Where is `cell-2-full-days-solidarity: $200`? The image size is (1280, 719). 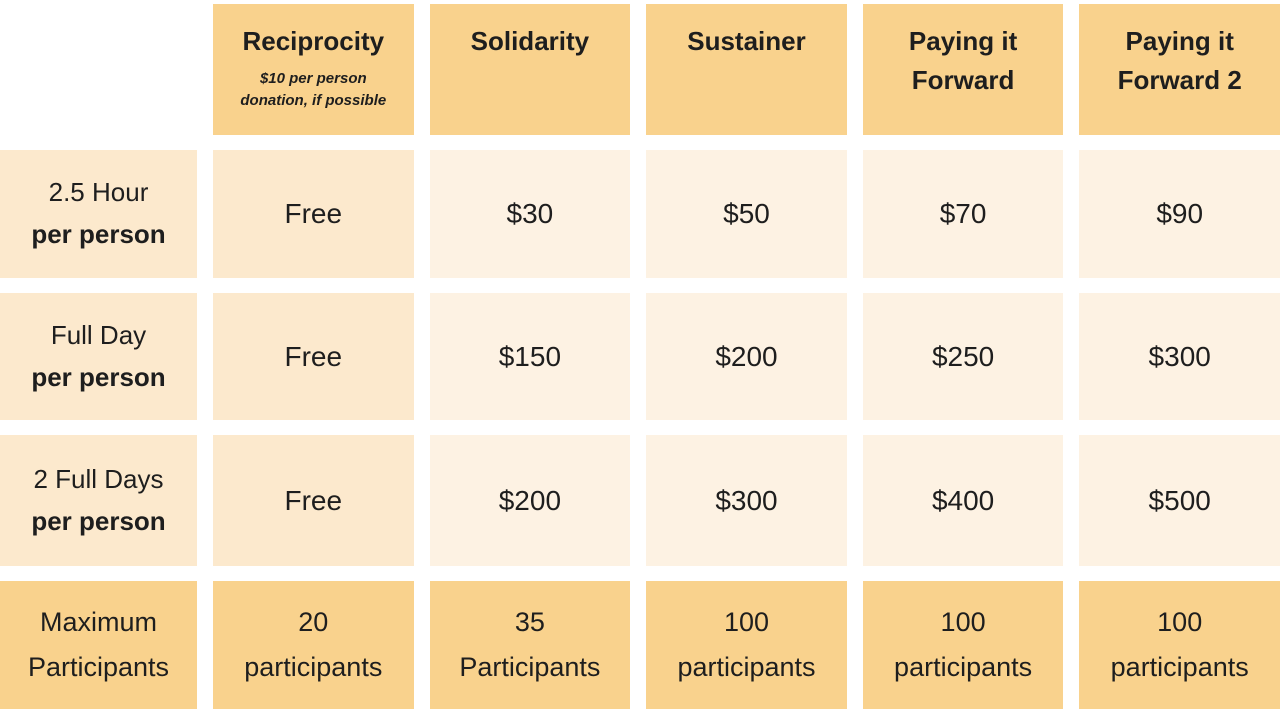 cell-2-full-days-solidarity: $200 is located at coordinates (530, 500).